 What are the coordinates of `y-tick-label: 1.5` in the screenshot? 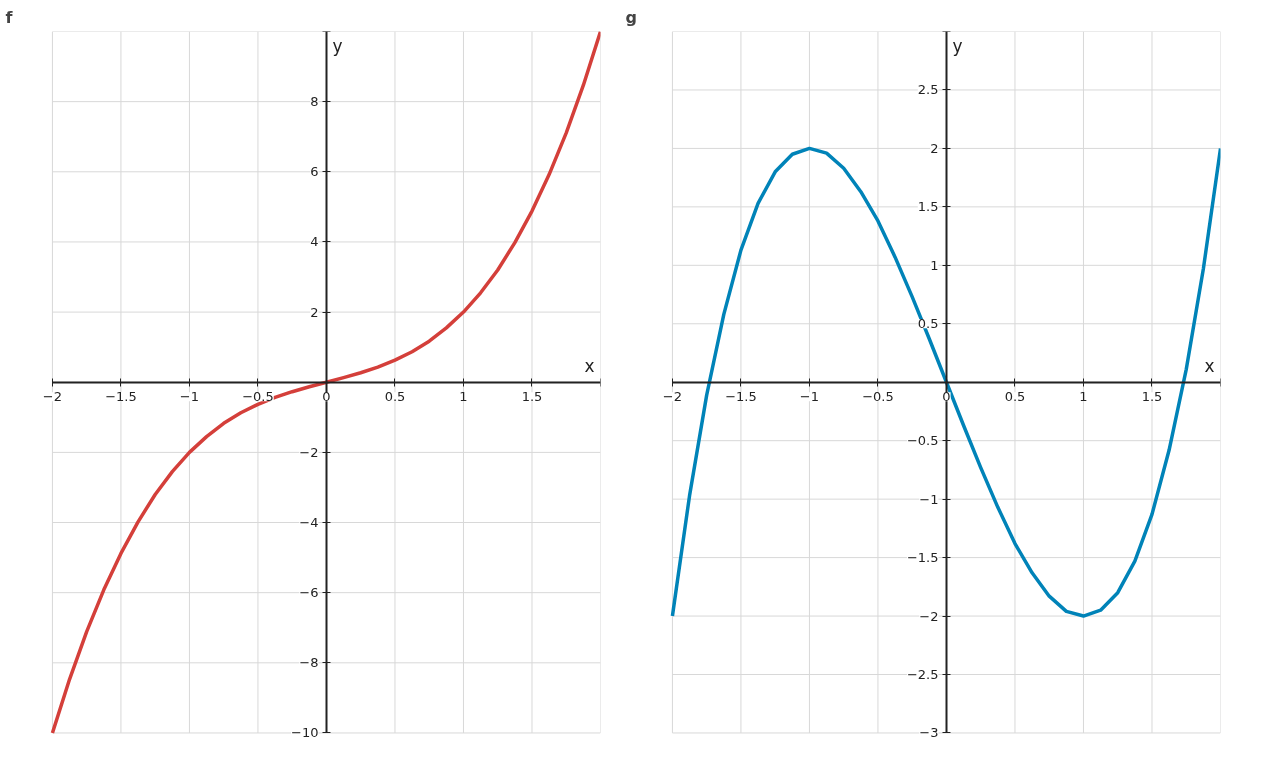 It's located at (928, 207).